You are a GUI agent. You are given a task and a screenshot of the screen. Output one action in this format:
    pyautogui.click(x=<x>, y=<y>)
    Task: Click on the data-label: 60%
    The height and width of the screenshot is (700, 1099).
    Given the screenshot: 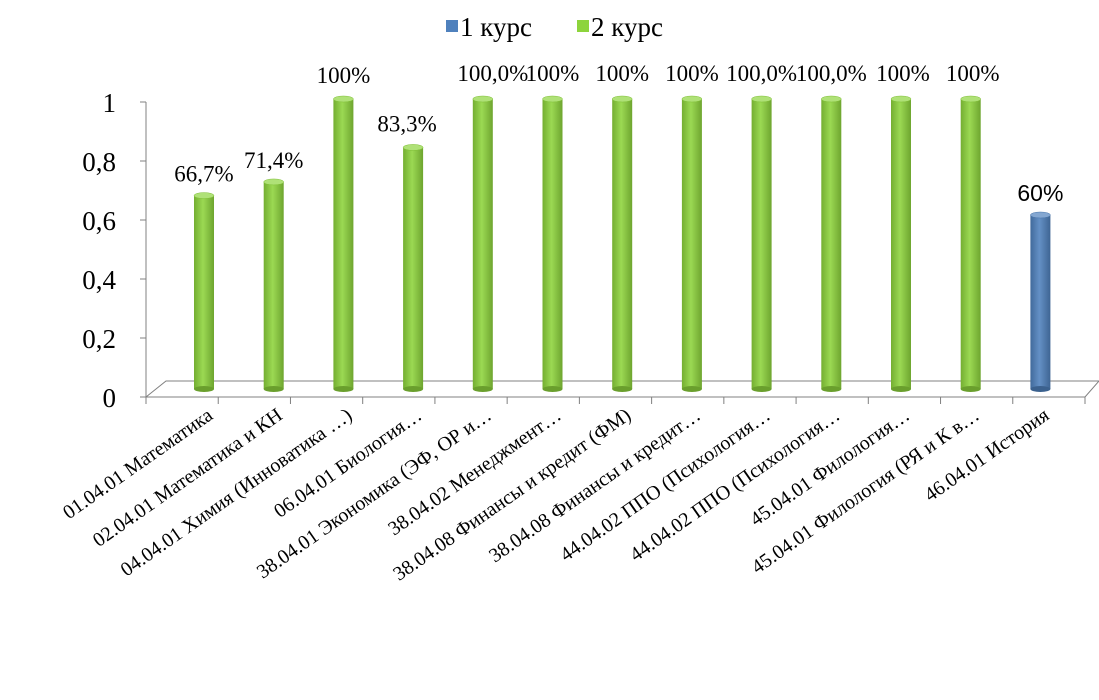 What is the action you would take?
    pyautogui.click(x=1040, y=193)
    